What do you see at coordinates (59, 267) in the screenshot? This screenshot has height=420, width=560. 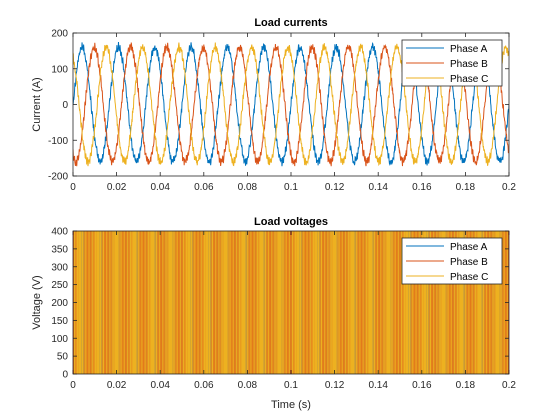 I see `y-tick-label: 300` at bounding box center [59, 267].